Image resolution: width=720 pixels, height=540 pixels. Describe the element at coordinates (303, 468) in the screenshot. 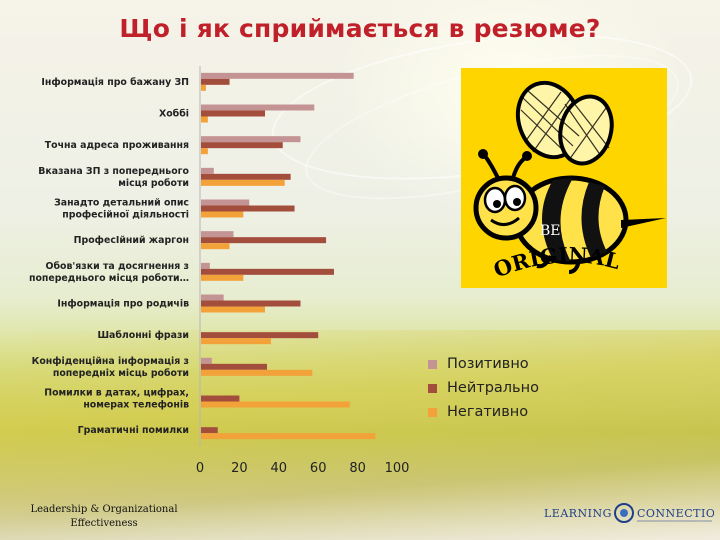

I see `x-axis-ticks: 0 20 40 60 80 100` at that location.